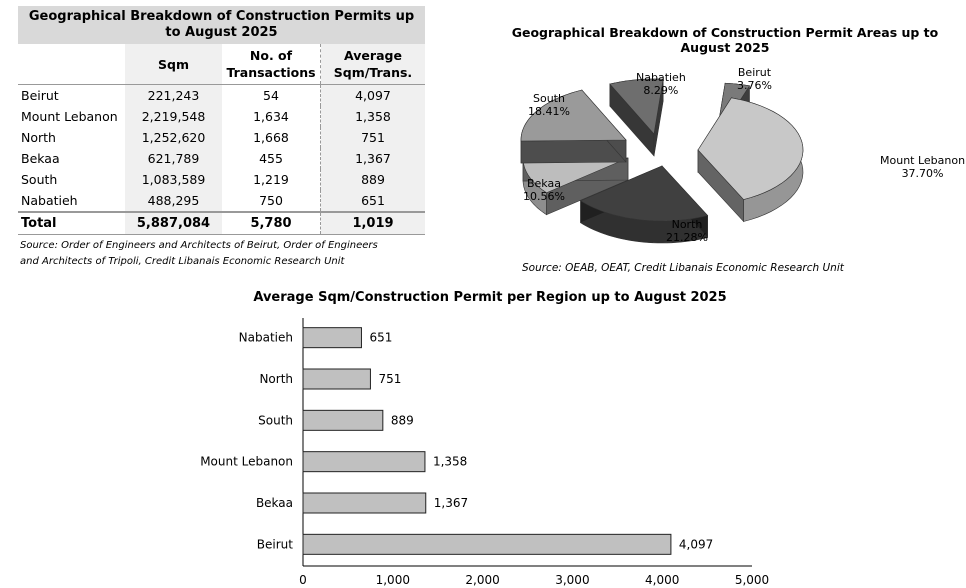 The height and width of the screenshot is (588, 966). I want to click on table-row: North 1,252,620 1,668 751, so click(221, 137).